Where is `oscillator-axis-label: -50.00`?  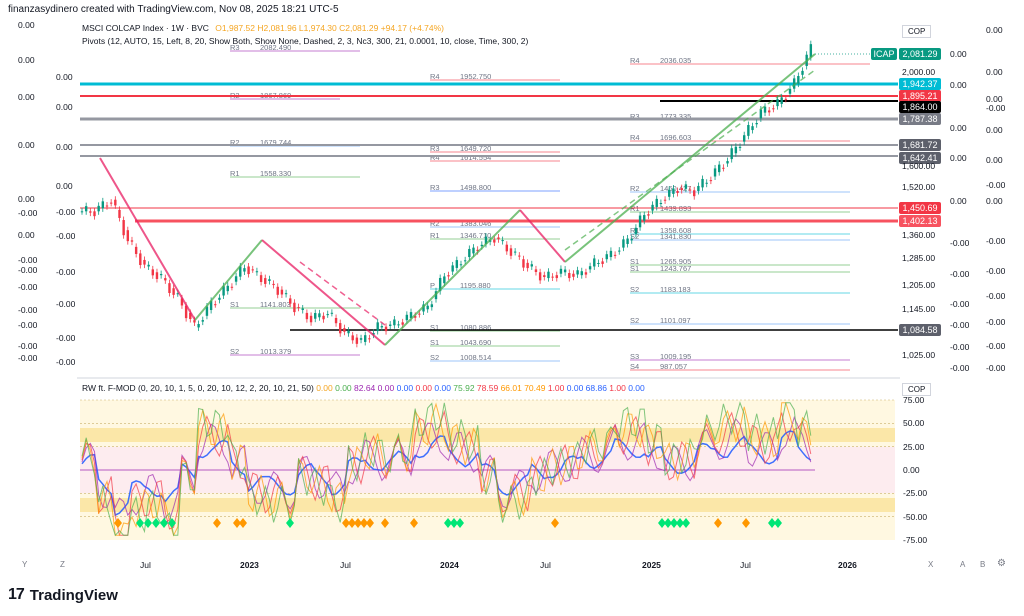
oscillator-axis-label: -50.00 is located at coordinates (915, 516).